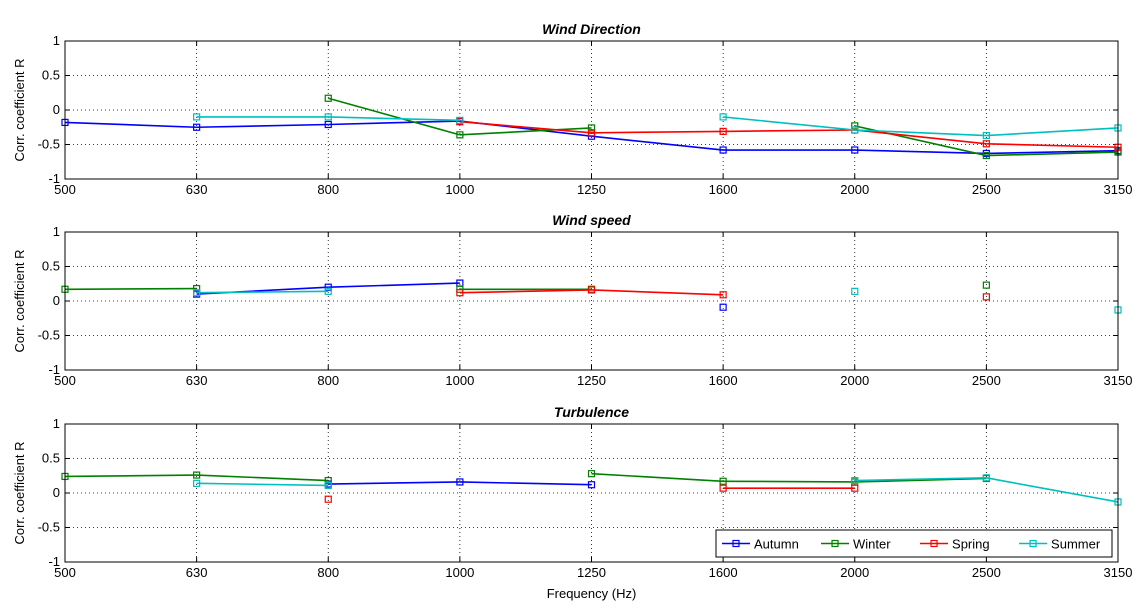 This screenshot has height=609, width=1146. Describe the element at coordinates (592, 593) in the screenshot. I see `x-axis-label: Frequency (Hz)` at that location.